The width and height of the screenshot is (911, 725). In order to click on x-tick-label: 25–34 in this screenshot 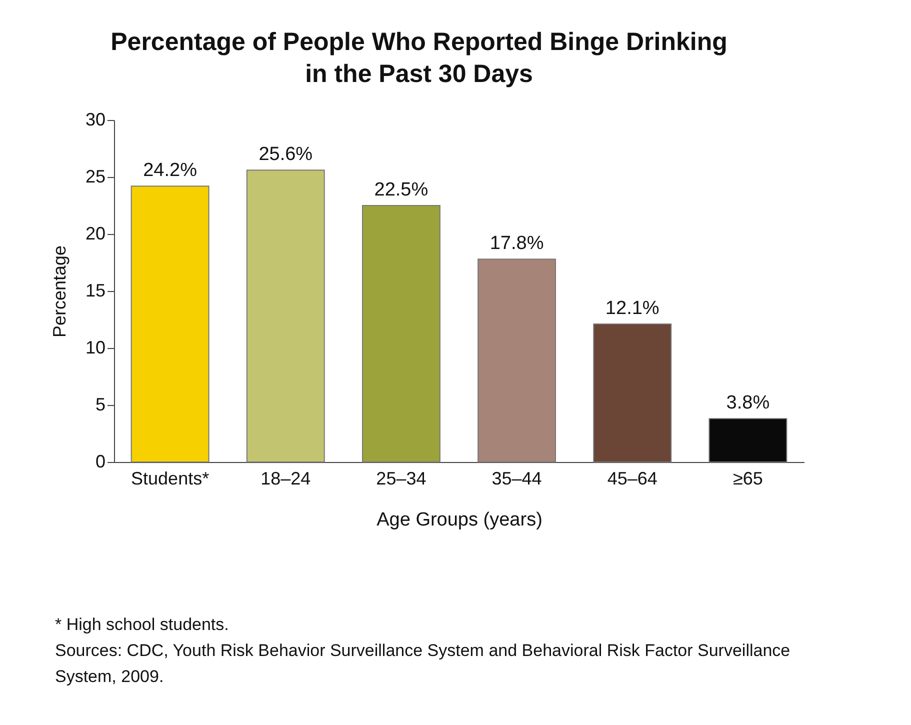, I will do `click(401, 478)`.